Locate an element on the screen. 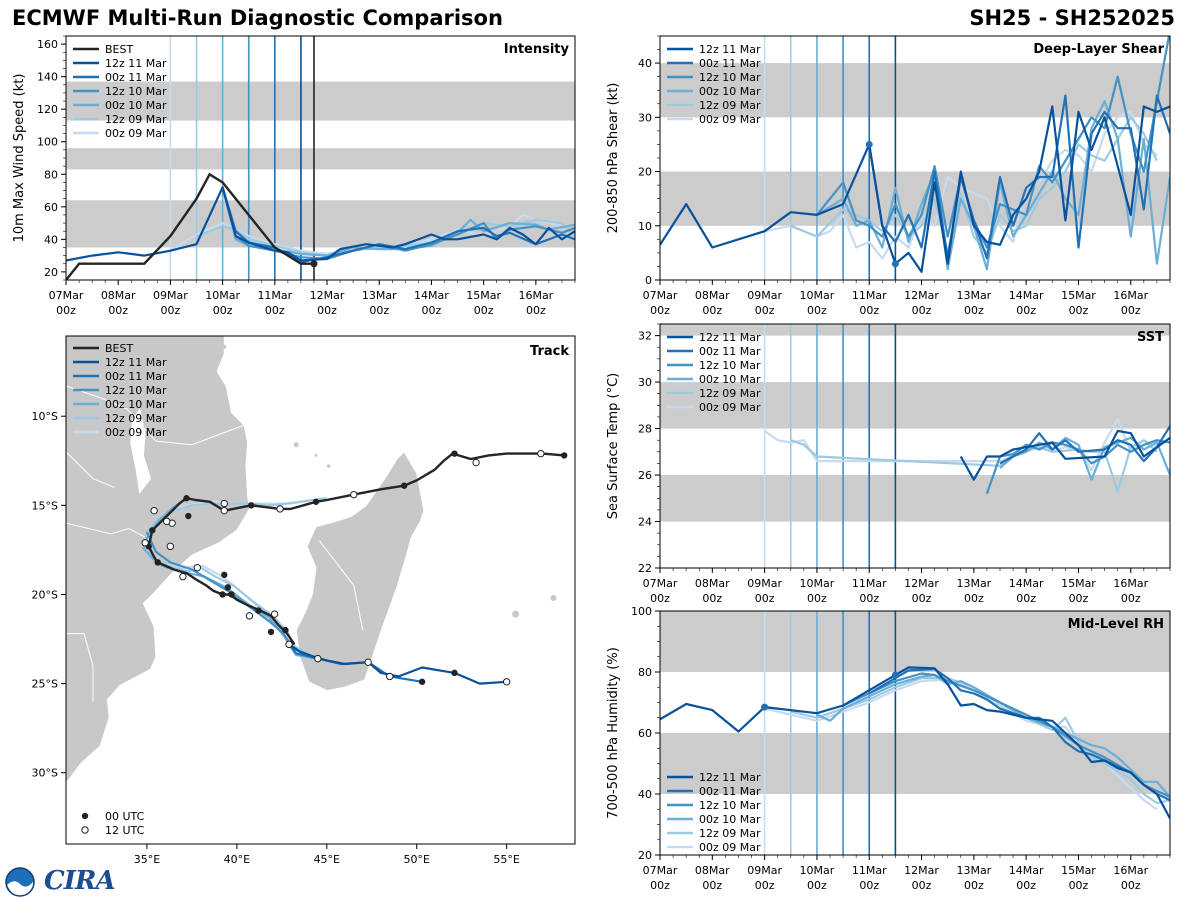  sst-legend-label: 00z 09 Mar is located at coordinates (730, 407).